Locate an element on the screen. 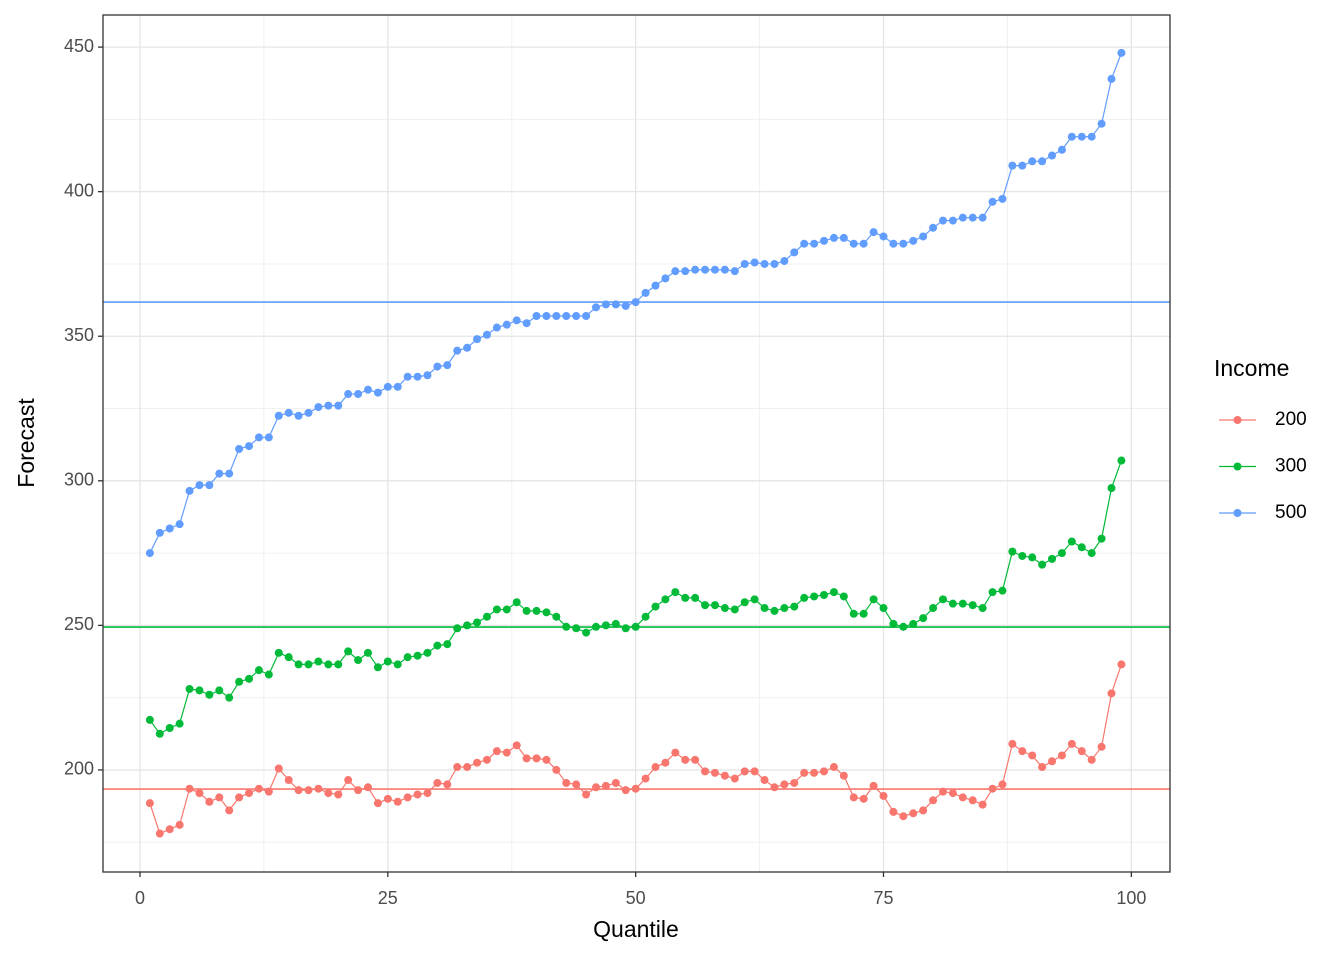  y-tick-label: 400 is located at coordinates (79, 190).